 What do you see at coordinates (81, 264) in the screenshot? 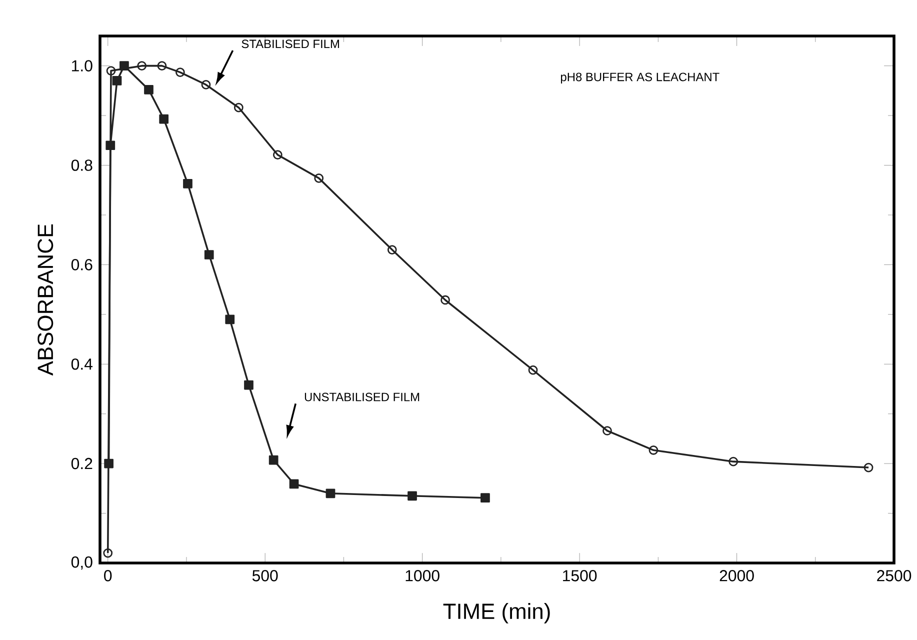
I see `y-tick-label: 0.6` at bounding box center [81, 264].